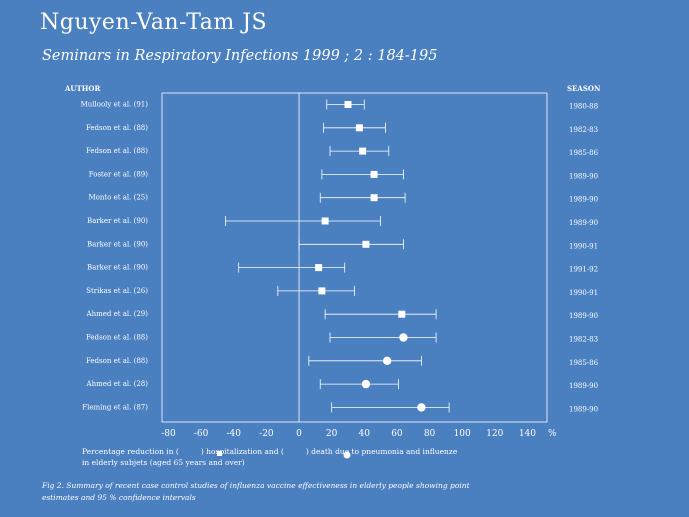  Describe the element at coordinates (219, 453) in the screenshot. I see `legend-square-marker` at that location.